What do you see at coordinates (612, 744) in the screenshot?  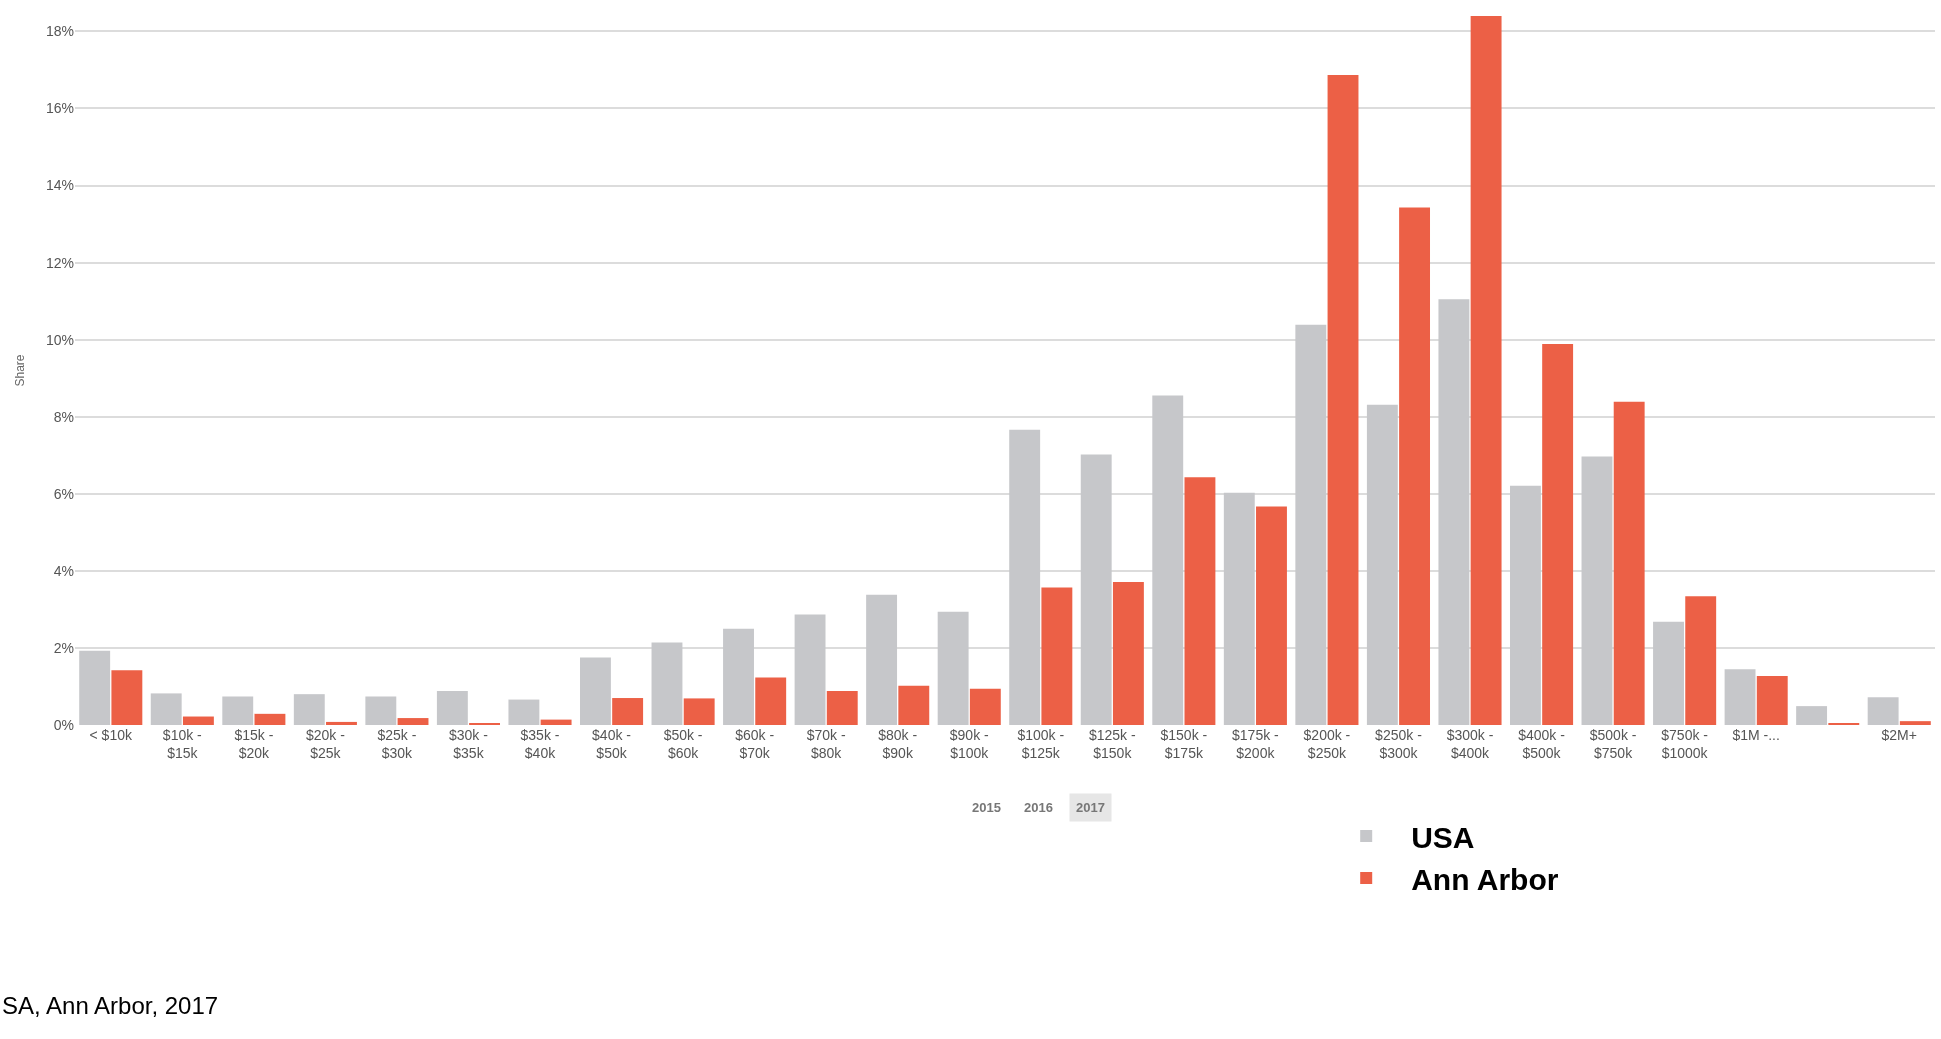 I see `x-tick-label: $40k - $50k` at bounding box center [612, 744].